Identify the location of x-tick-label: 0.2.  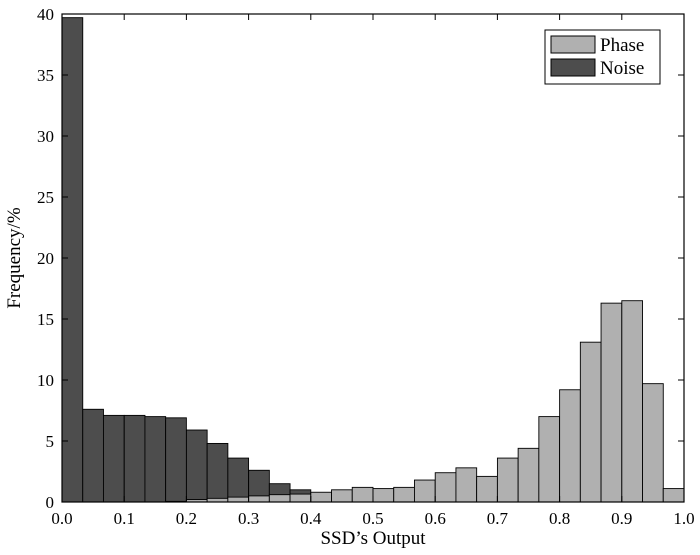
(186, 518).